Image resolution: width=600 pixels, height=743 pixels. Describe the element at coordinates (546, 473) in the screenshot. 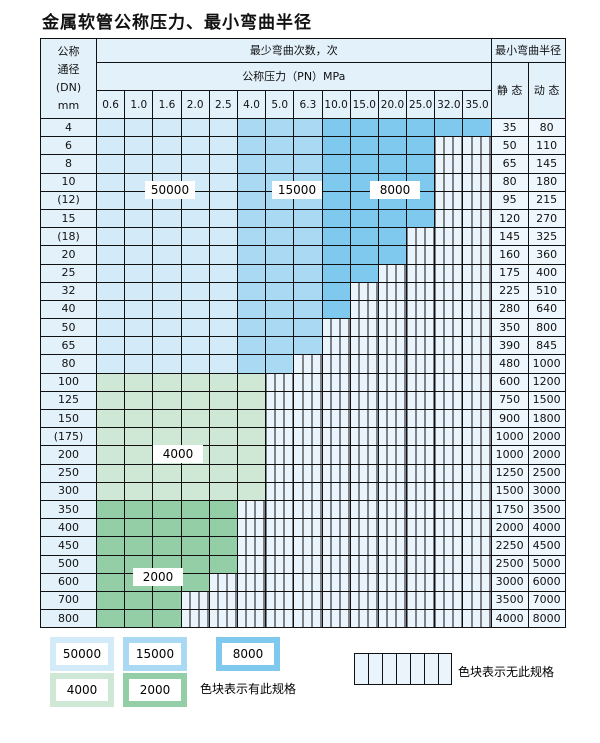

I see `dynamic-radius-cell: 2500` at that location.